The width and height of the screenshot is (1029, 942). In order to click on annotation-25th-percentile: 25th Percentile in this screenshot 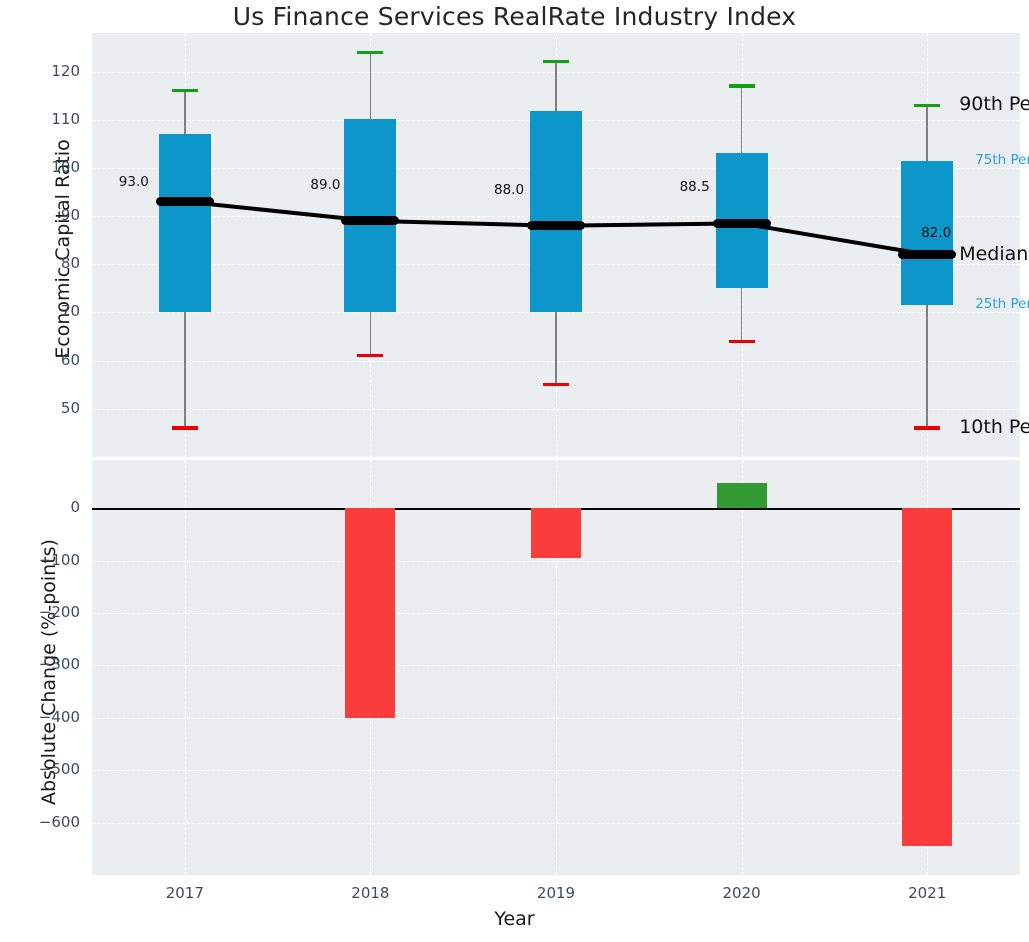, I will do `click(1002, 304)`.